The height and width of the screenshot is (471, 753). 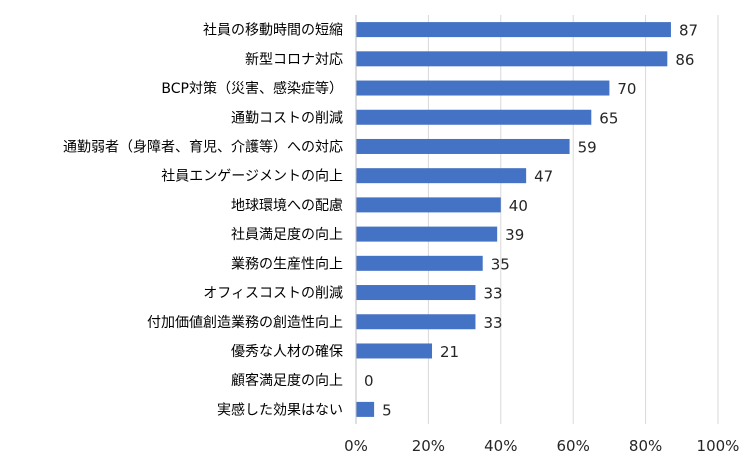 What do you see at coordinates (287, 206) in the screenshot?
I see `category-label: 地球環境への配慮` at bounding box center [287, 206].